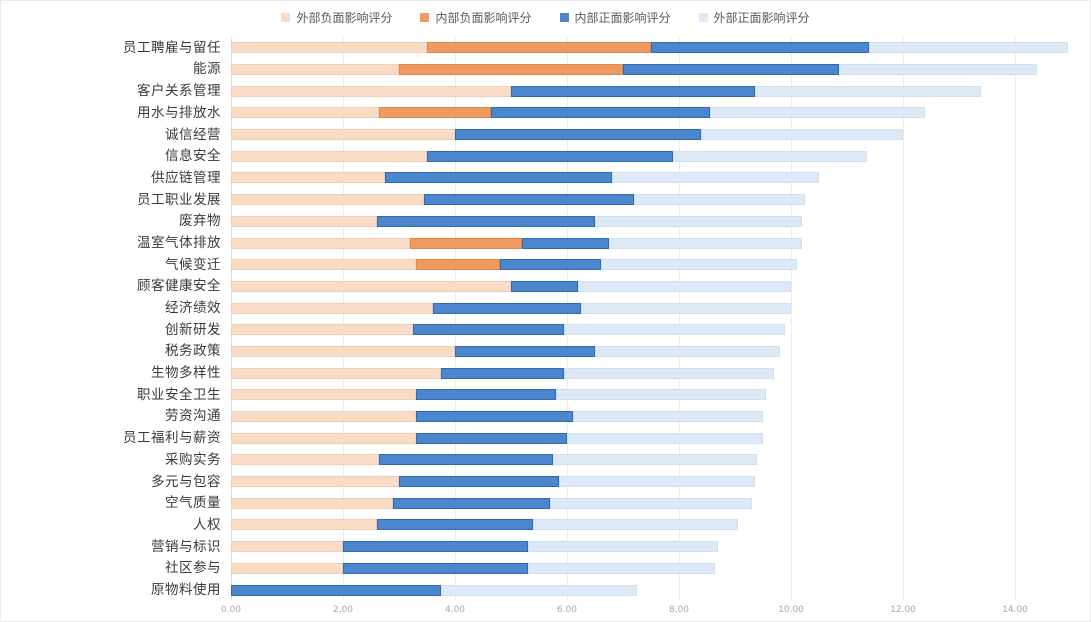 The image size is (1091, 622). Describe the element at coordinates (172, 47) in the screenshot. I see `category-label: 员工聘雇与留任` at that location.